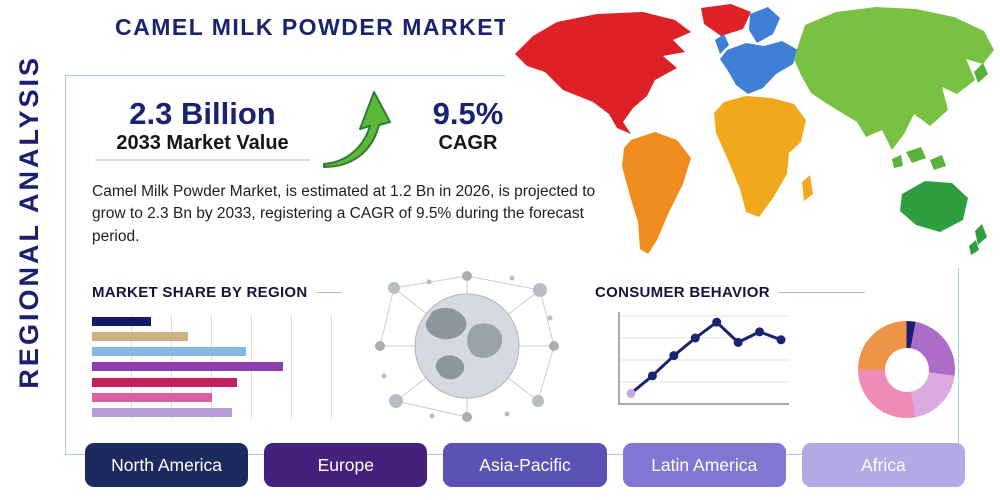 The width and height of the screenshot is (1000, 500). I want to click on continent-asia, so click(894, 78).